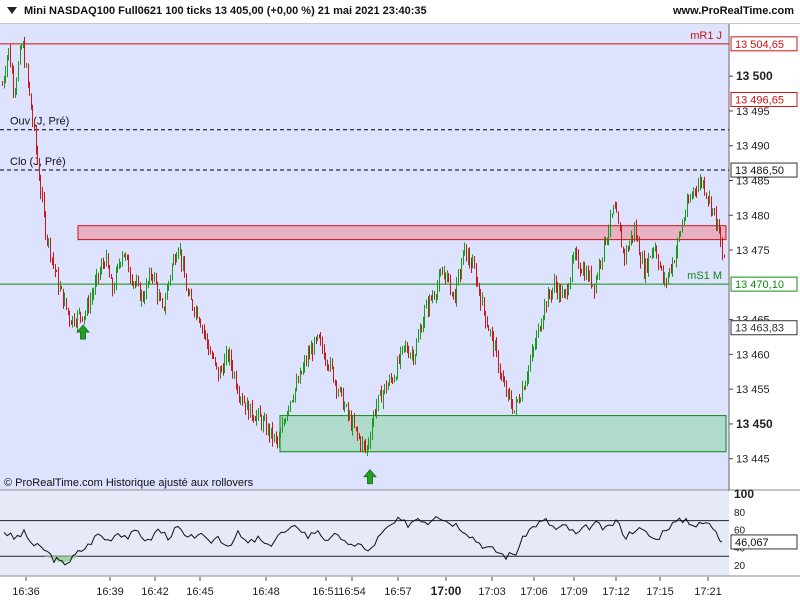 The image size is (800, 600). What do you see at coordinates (12, 10) in the screenshot?
I see `chevron-down-icon` at bounding box center [12, 10].